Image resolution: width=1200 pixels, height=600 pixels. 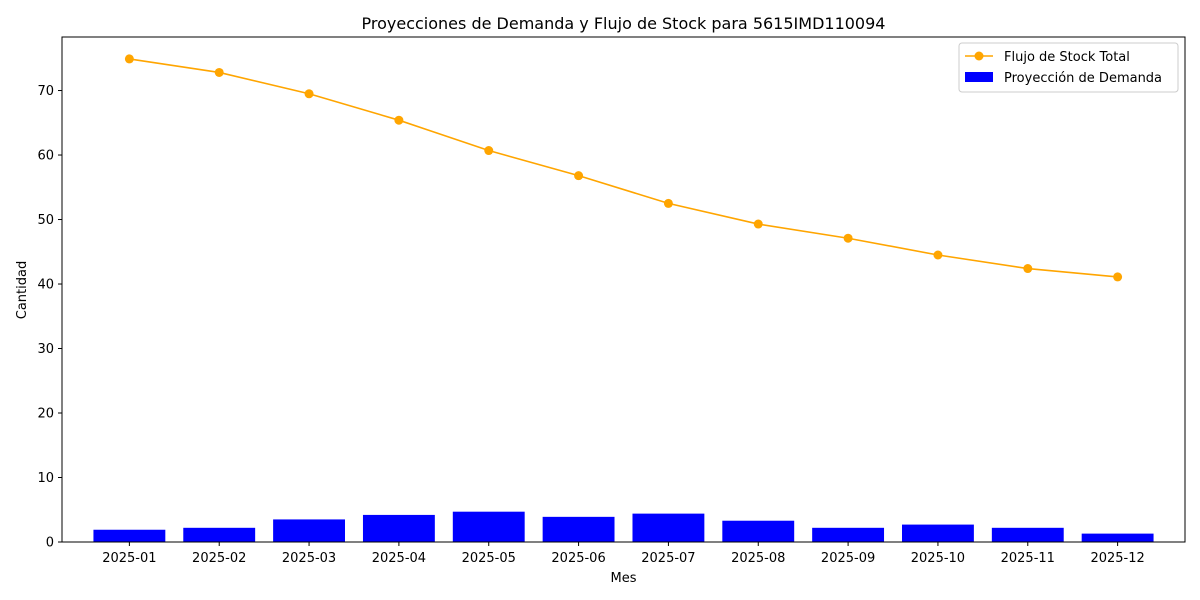 I want to click on x-tick-label: 2025-09, so click(x=848, y=558).